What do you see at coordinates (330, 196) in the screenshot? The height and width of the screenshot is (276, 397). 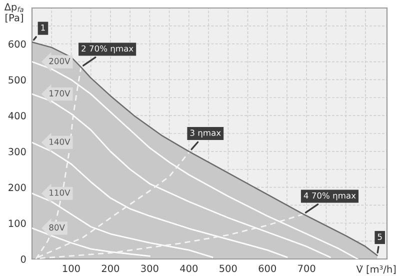 I see `annotation: 4 70% ηmax` at bounding box center [330, 196].